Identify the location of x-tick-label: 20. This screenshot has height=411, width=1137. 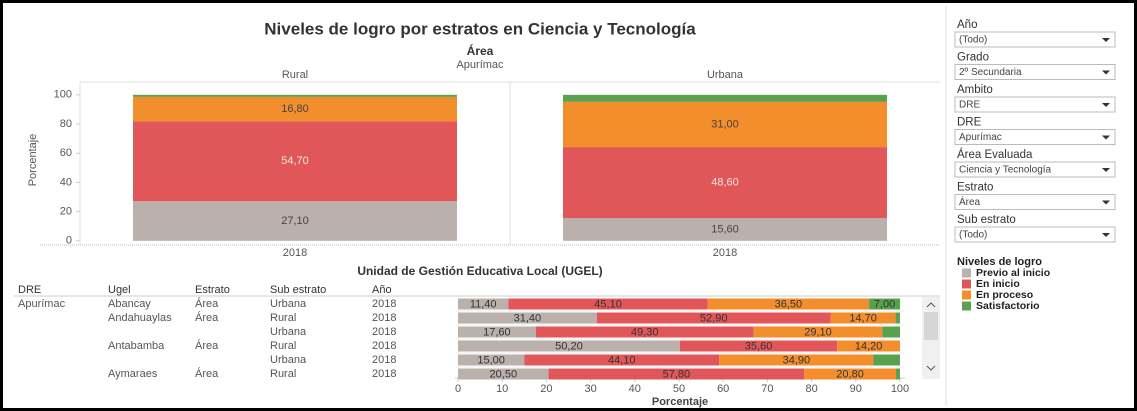
(546, 389).